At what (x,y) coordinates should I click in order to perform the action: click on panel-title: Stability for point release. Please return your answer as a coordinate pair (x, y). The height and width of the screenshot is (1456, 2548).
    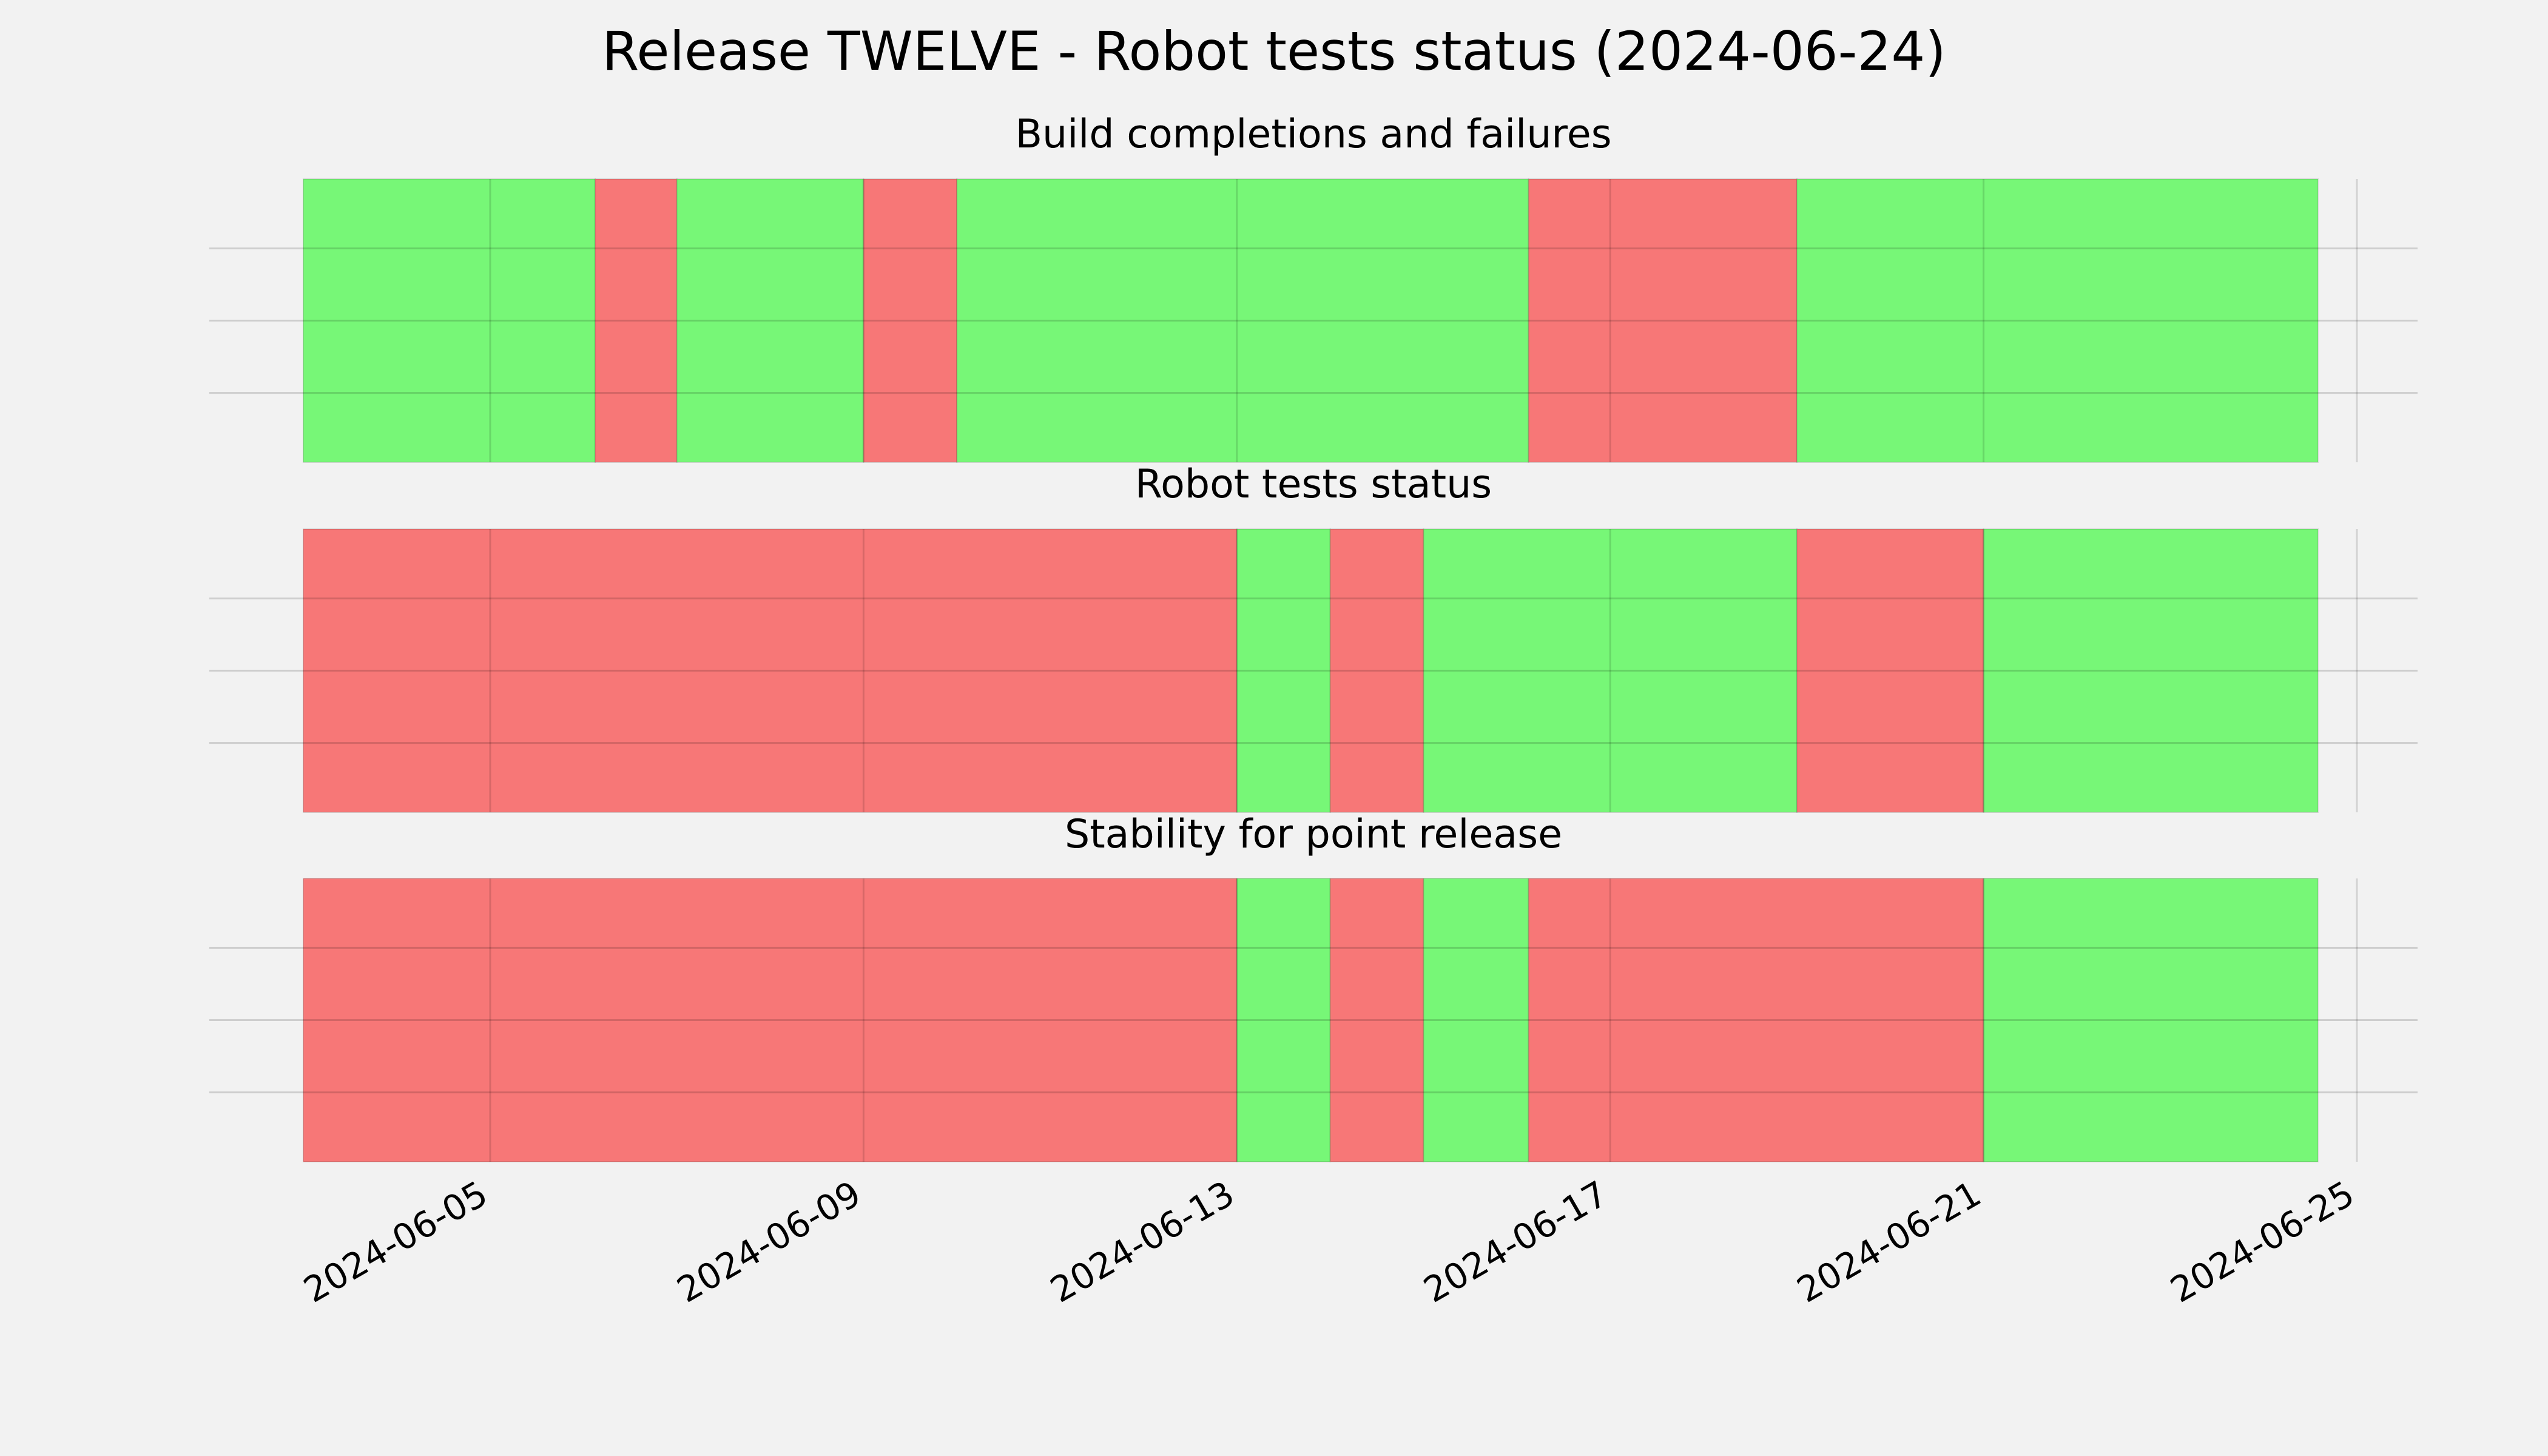
    Looking at the image, I should click on (1313, 834).